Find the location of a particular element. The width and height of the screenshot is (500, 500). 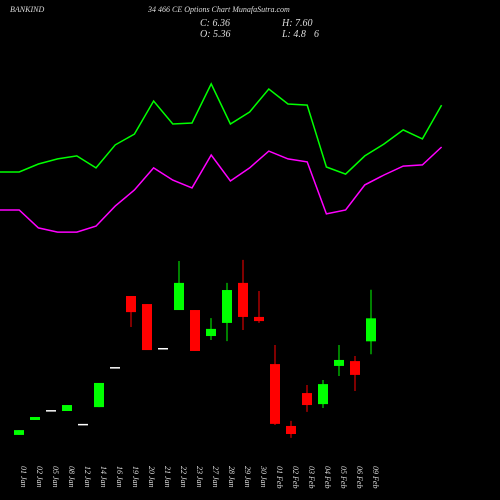

x-tick-label: 21 Jan is located at coordinates (167, 477).